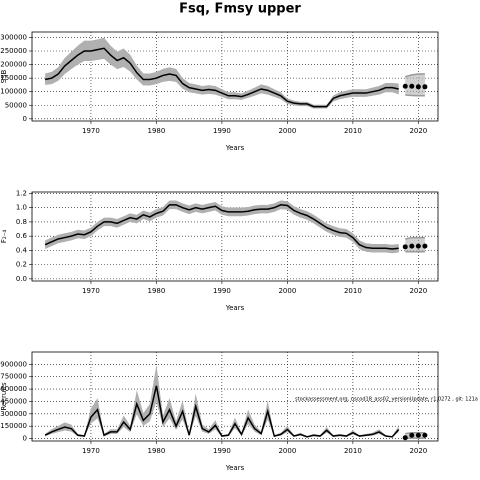 The height and width of the screenshot is (480, 480). Describe the element at coordinates (4, 396) in the screenshot. I see `y-axis-label: Recruits` at that location.